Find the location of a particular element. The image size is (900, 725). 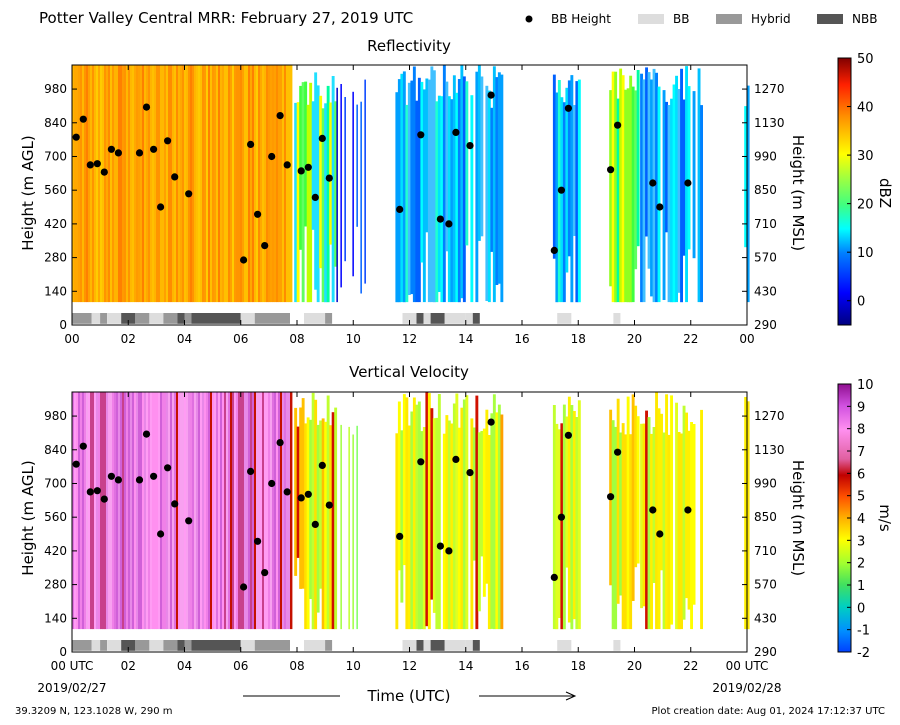

x-tick-label: 20 is located at coordinates (634, 666).